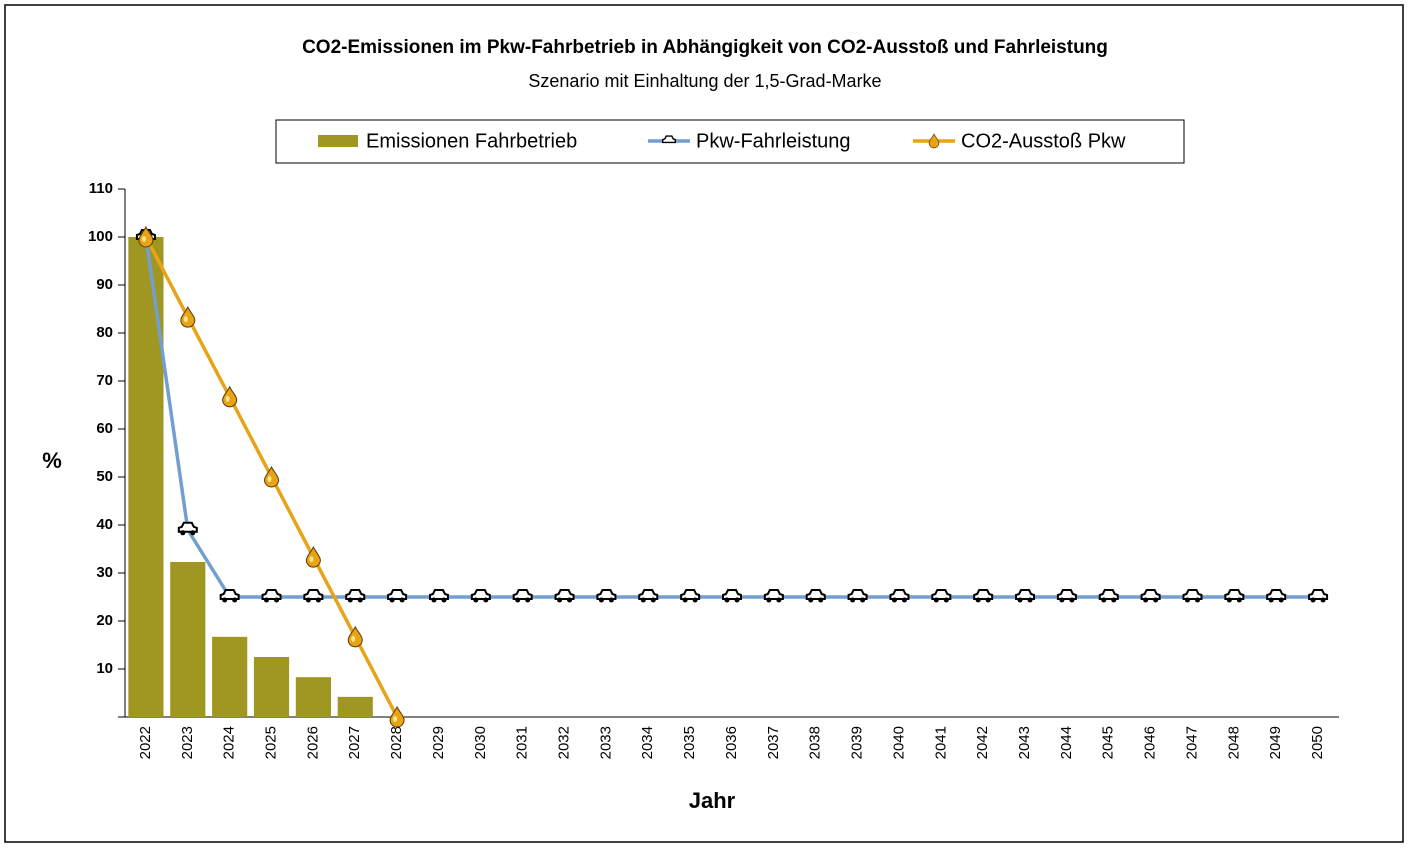  Describe the element at coordinates (104, 428) in the screenshot. I see `y-tick-label: 60` at that location.